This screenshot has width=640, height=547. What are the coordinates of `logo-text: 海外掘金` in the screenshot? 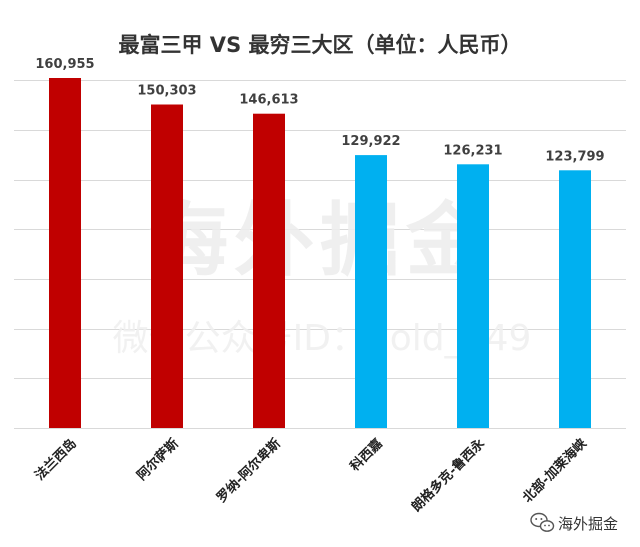 It's located at (588, 524).